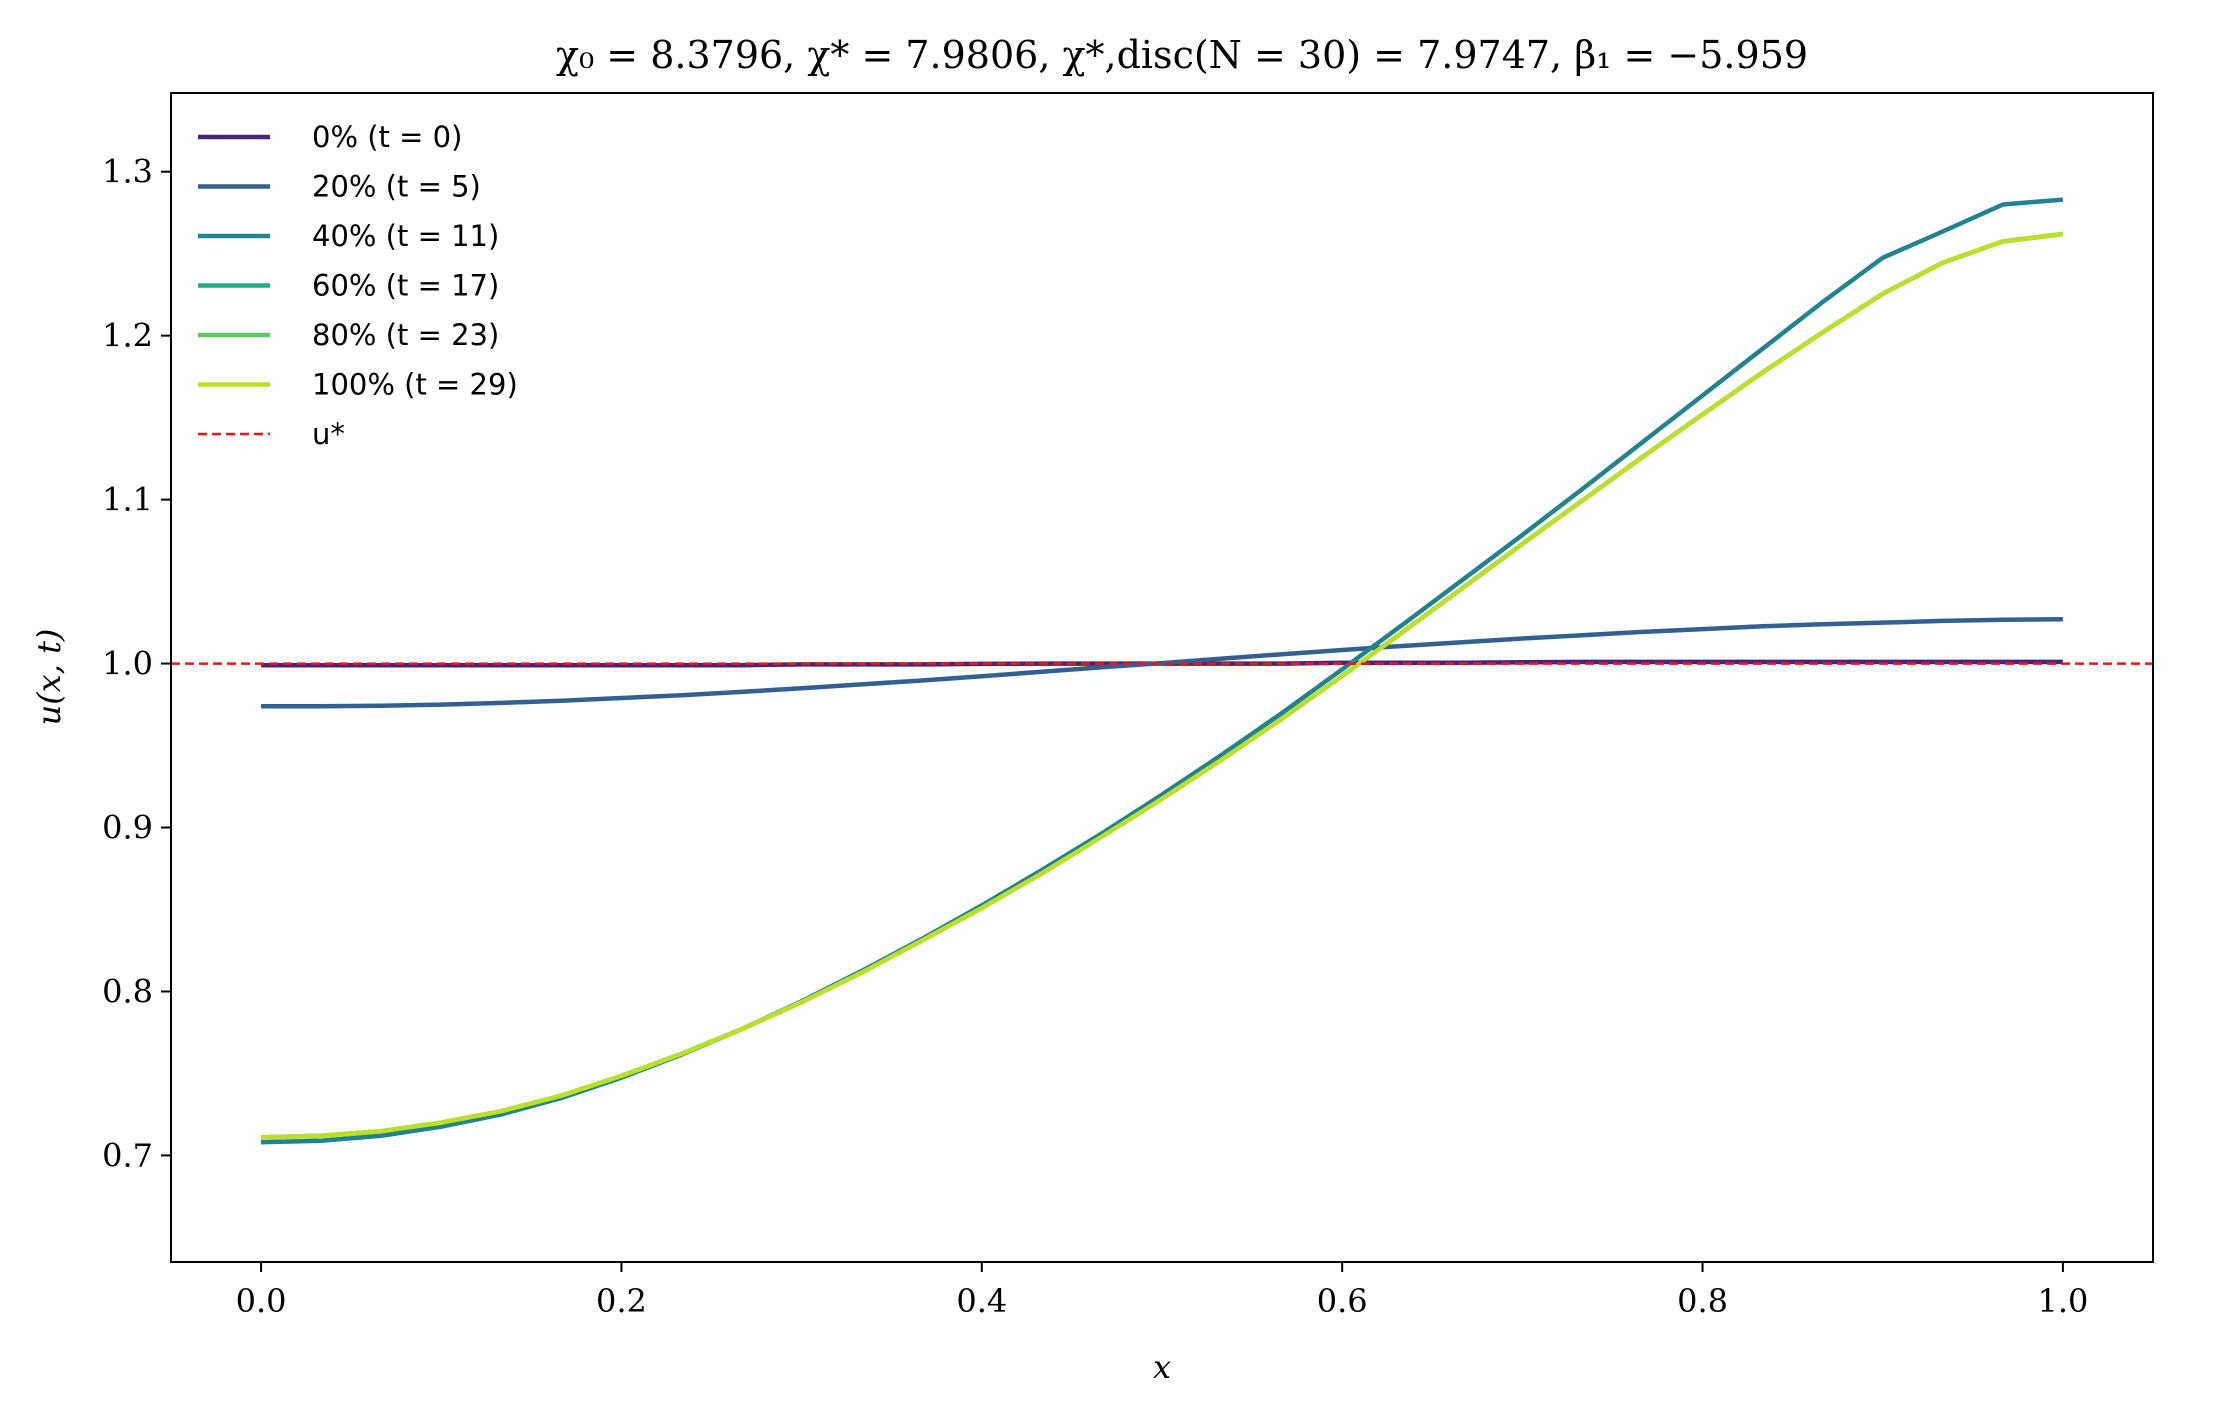 The image size is (2220, 1409). Describe the element at coordinates (261, 1301) in the screenshot. I see `x-tick-label: 0.0` at that location.